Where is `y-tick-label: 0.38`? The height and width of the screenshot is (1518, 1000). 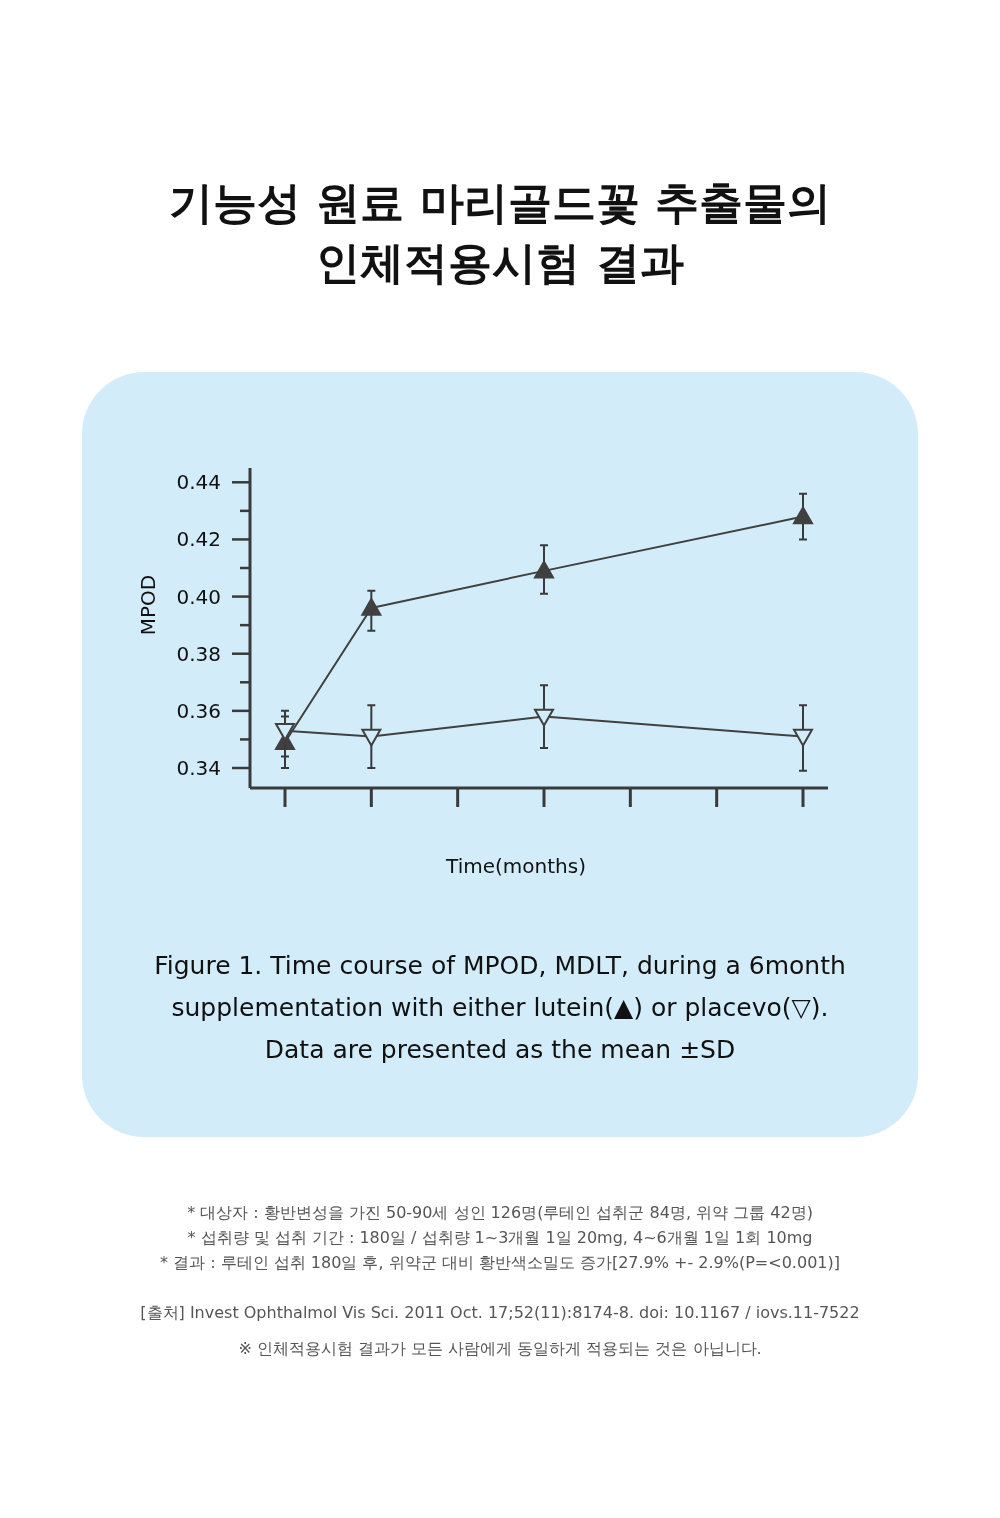
y-tick-label: 0.38 is located at coordinates (198, 653).